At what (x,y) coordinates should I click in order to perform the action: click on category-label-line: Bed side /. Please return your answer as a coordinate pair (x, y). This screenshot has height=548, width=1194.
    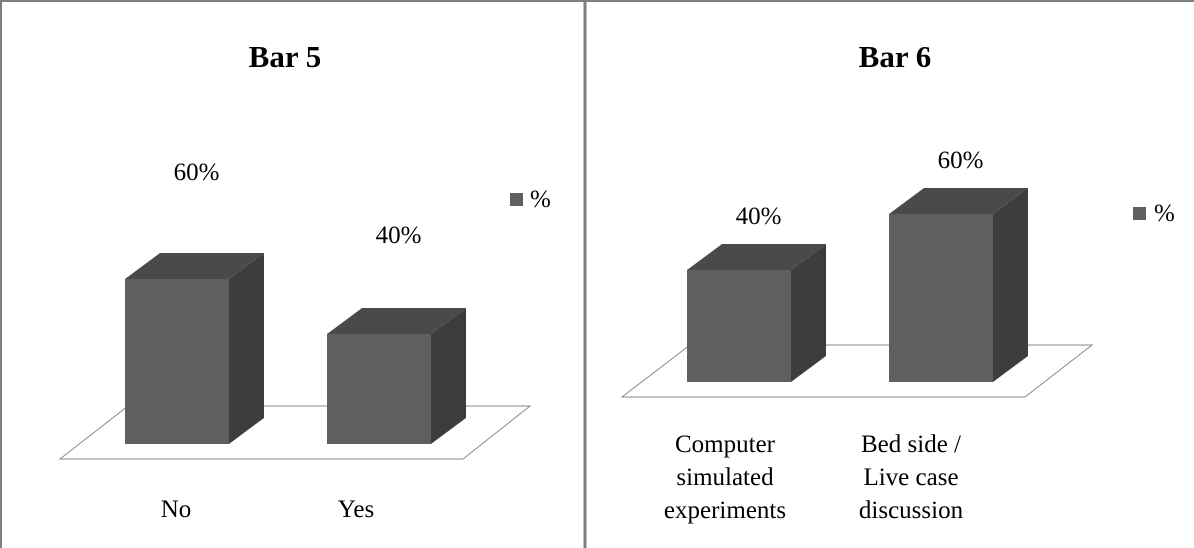
    Looking at the image, I should click on (911, 444).